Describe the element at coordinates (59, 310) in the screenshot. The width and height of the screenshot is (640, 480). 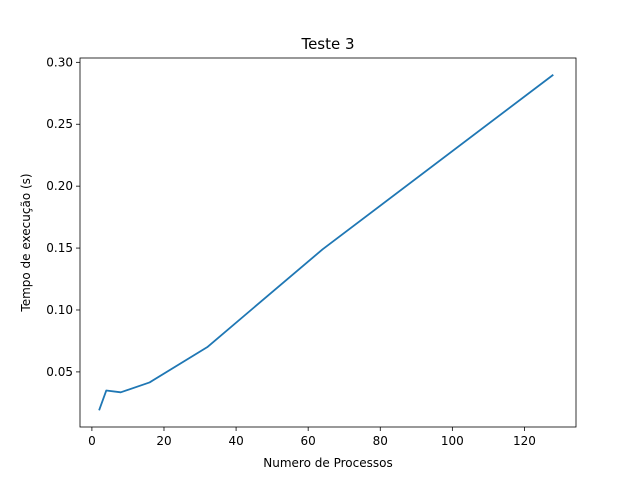
I see `y-tick-label: 0.10` at that location.